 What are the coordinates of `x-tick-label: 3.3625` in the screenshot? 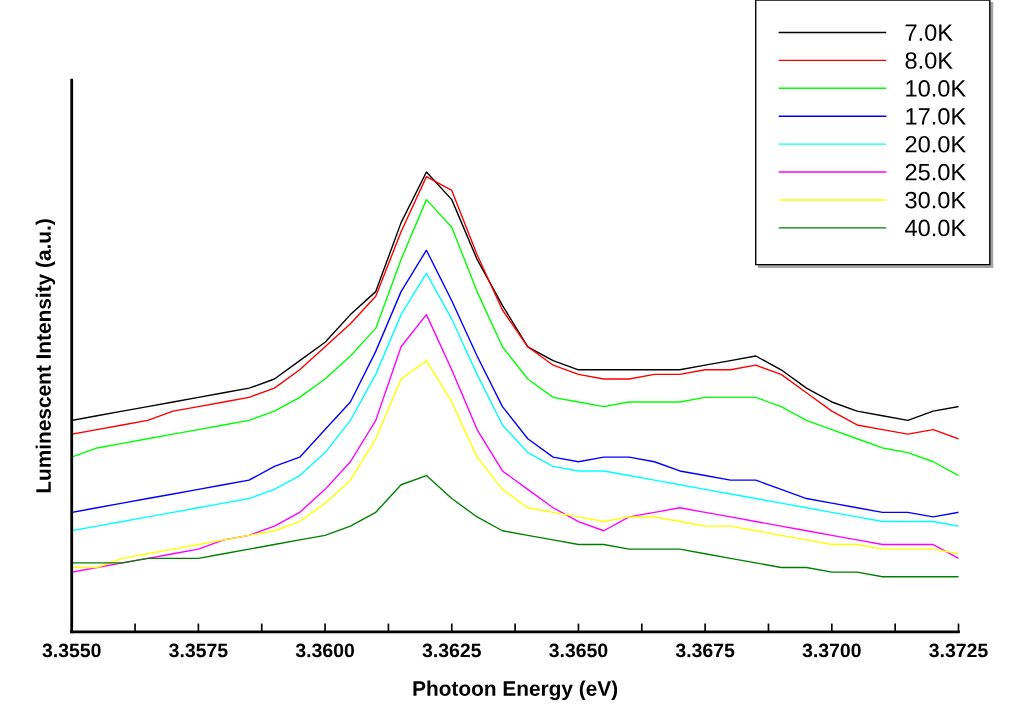 It's located at (451, 650).